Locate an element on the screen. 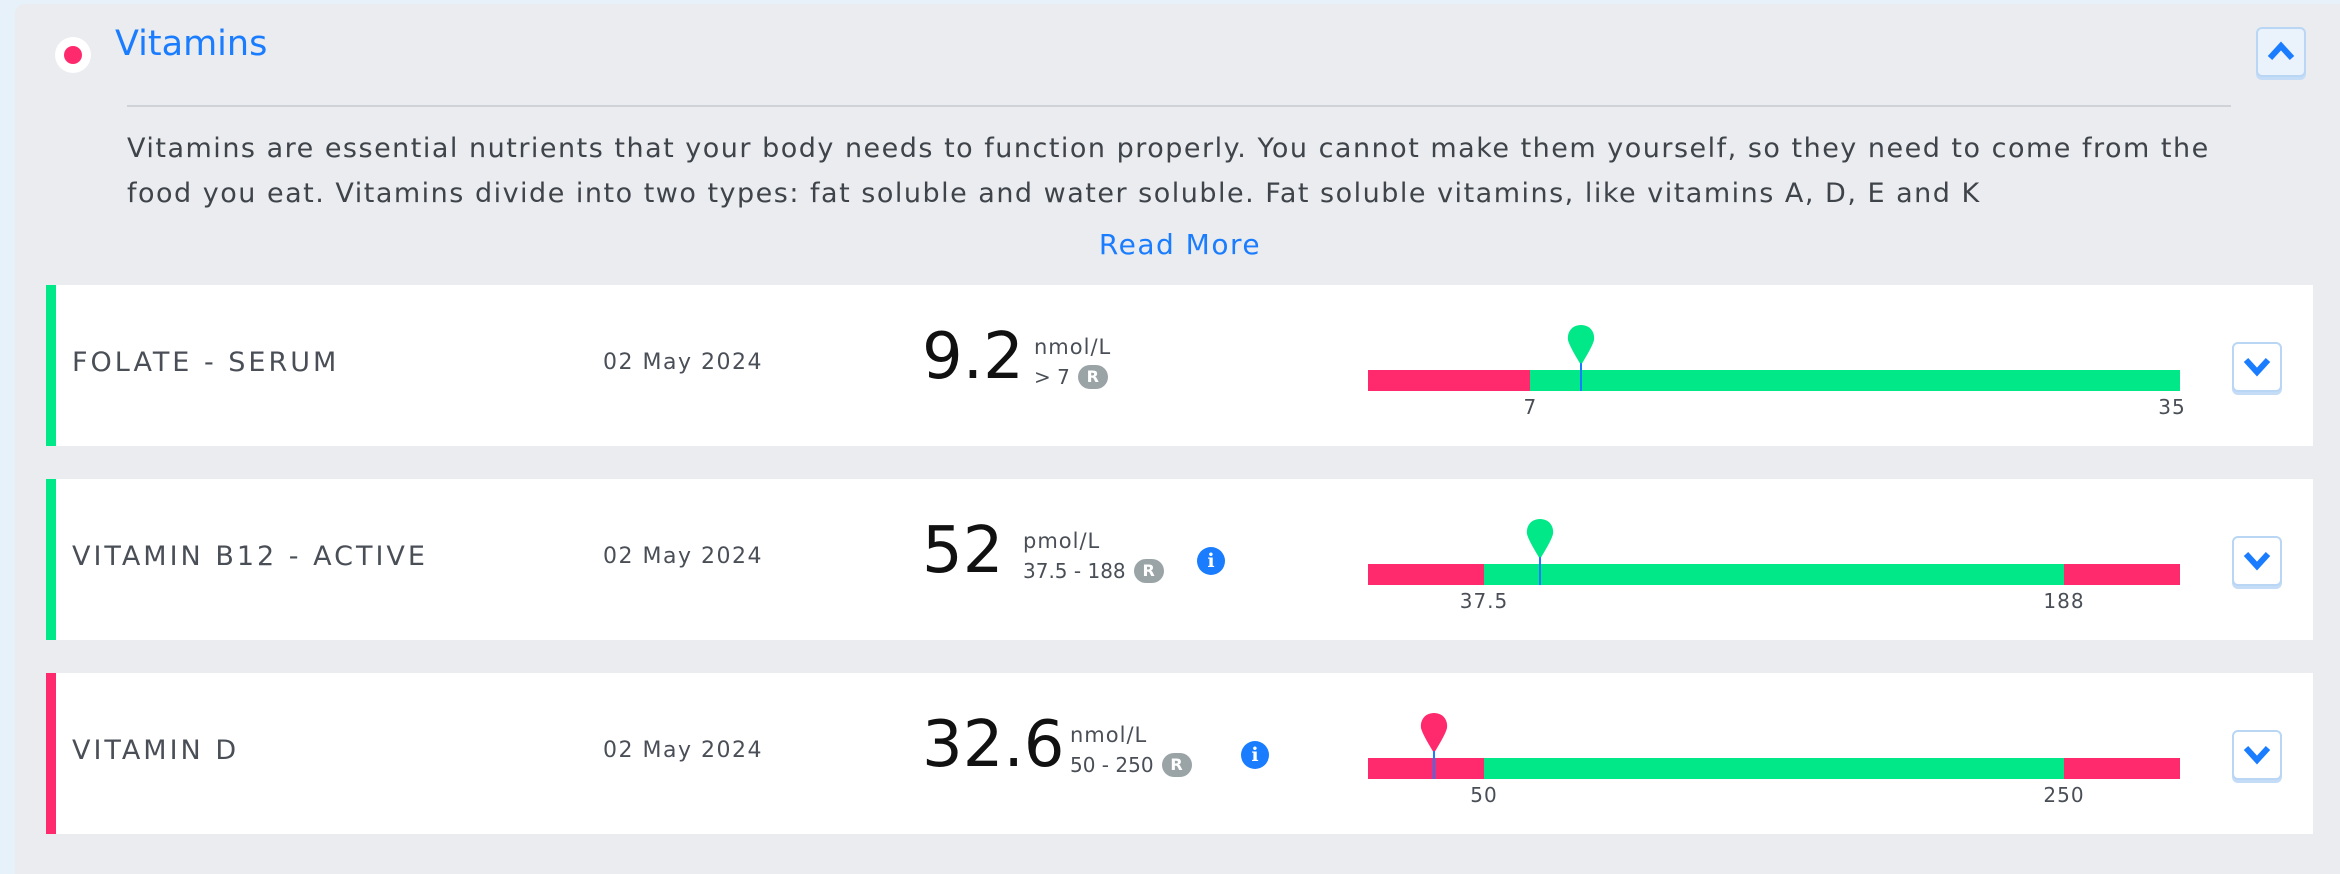 Image resolution: width=2340 pixels, height=874 pixels. test-name: VITAMIN B12 - ACTIVE is located at coordinates (250, 556).